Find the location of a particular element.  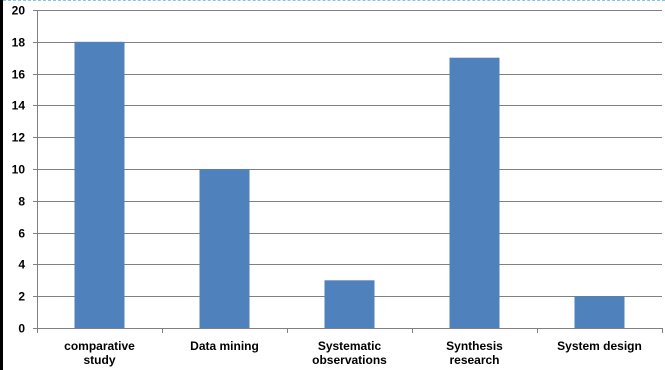

x-category-label: Data mining is located at coordinates (224, 346).